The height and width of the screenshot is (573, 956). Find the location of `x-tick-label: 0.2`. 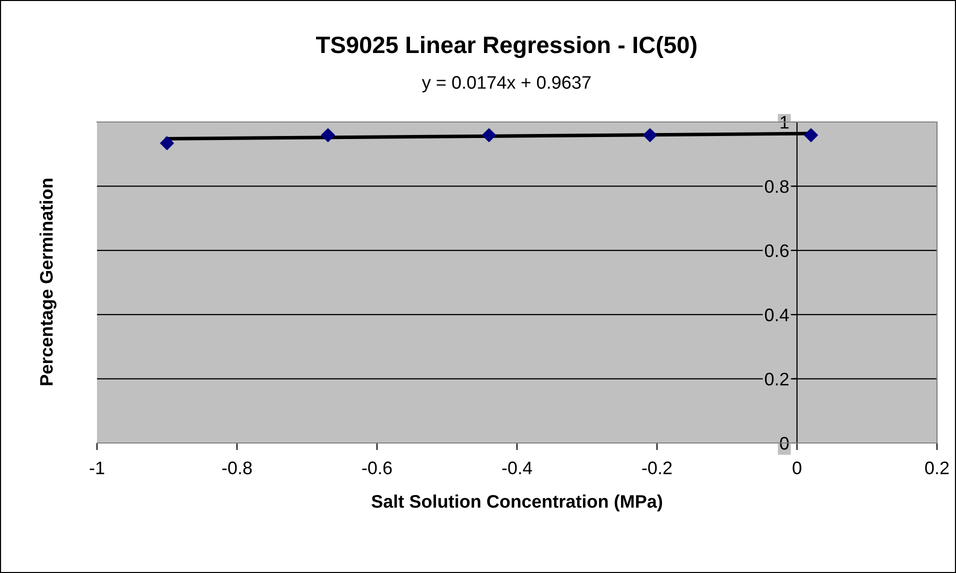

x-tick-label: 0.2 is located at coordinates (937, 468).